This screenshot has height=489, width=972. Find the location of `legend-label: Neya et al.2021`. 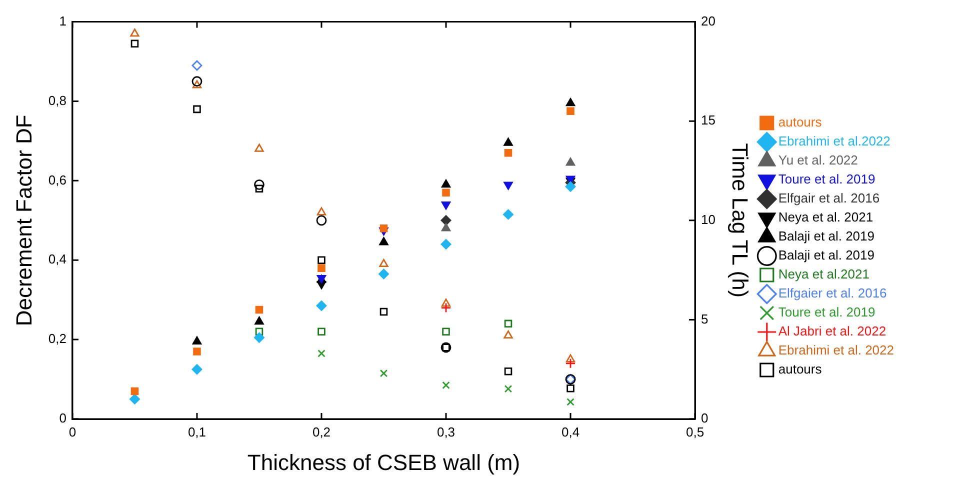

legend-label: Neya et al.2021 is located at coordinates (824, 274).